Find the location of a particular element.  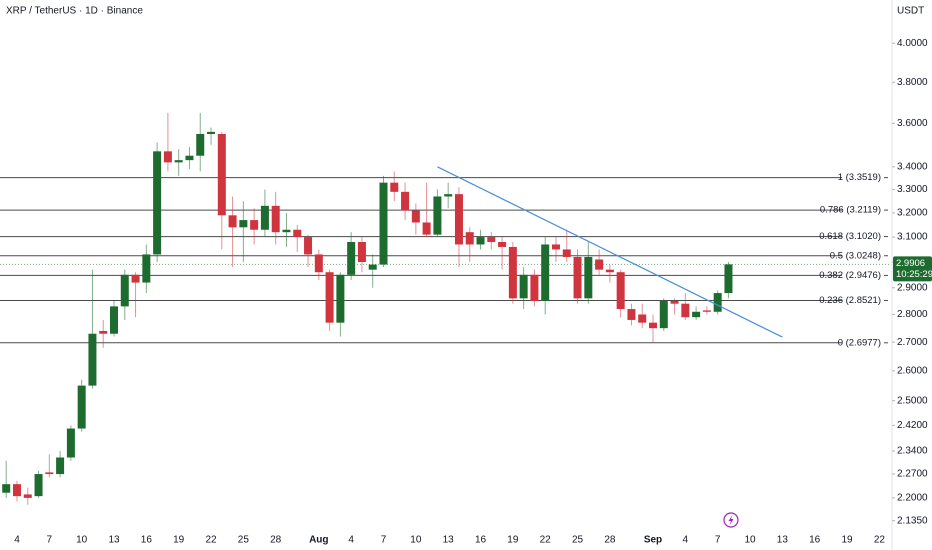

y-tick-label: 2.4200 is located at coordinates (912, 425).